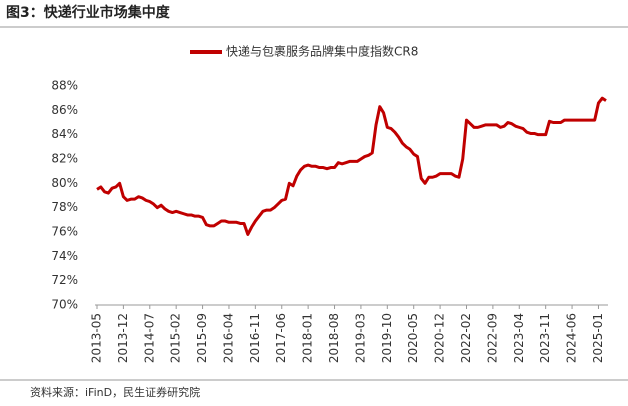 The image size is (628, 406). I want to click on x-tick-label: 2025-01, so click(598, 338).